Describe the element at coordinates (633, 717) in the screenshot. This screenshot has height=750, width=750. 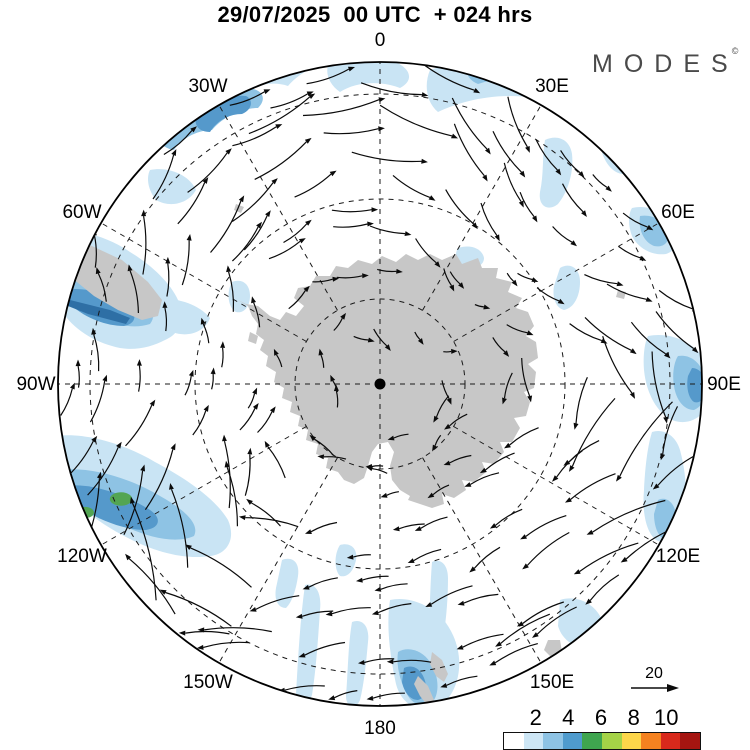
I see `colorbar-tick-label: 8` at that location.